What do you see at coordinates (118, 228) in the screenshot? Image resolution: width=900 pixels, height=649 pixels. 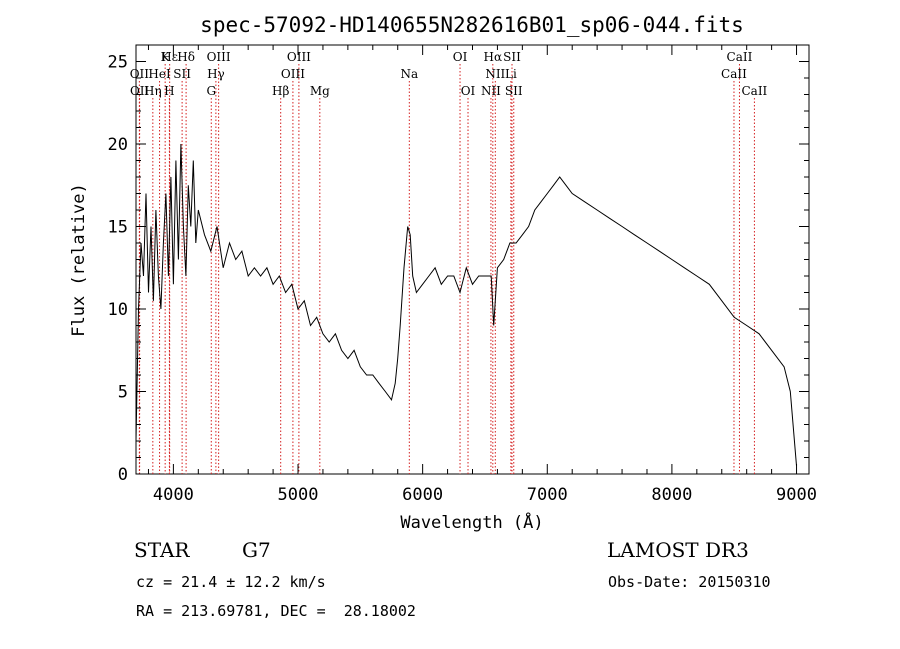 I see `y-tick-label: 15` at bounding box center [118, 228].